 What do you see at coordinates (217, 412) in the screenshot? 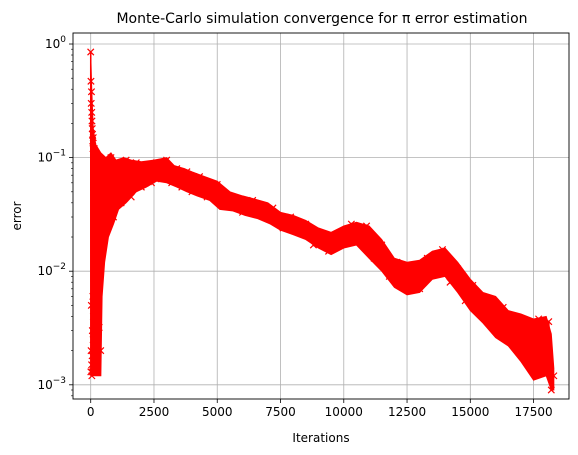
I see `x-tick-label: 5000` at bounding box center [217, 412].